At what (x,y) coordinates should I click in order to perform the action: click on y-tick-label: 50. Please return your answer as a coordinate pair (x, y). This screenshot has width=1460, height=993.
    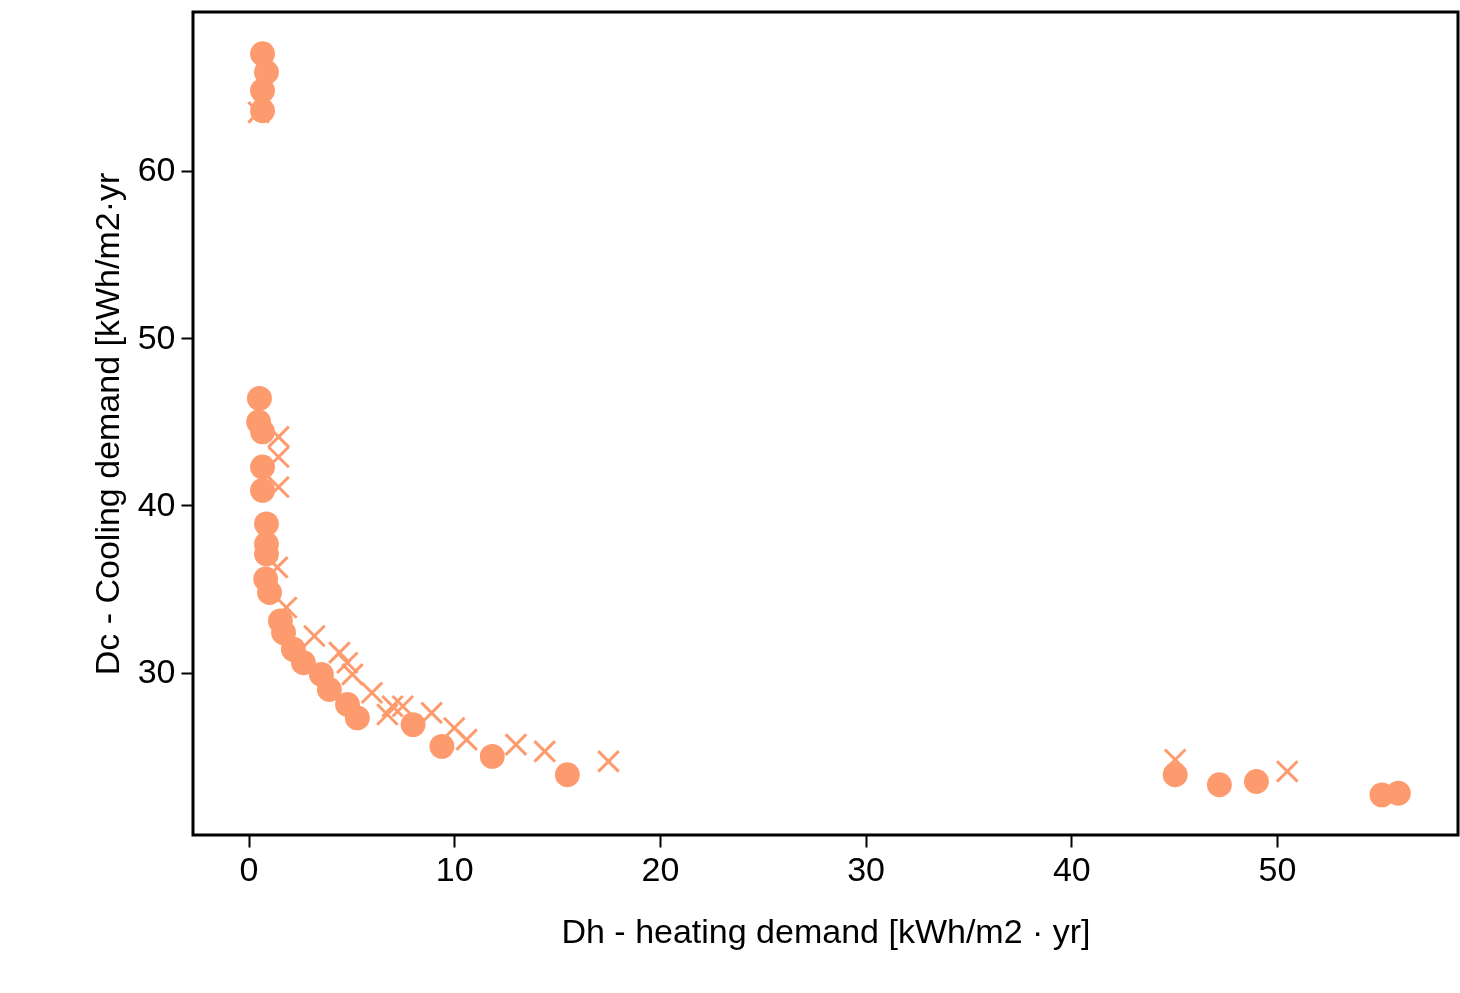
    Looking at the image, I should click on (156, 336).